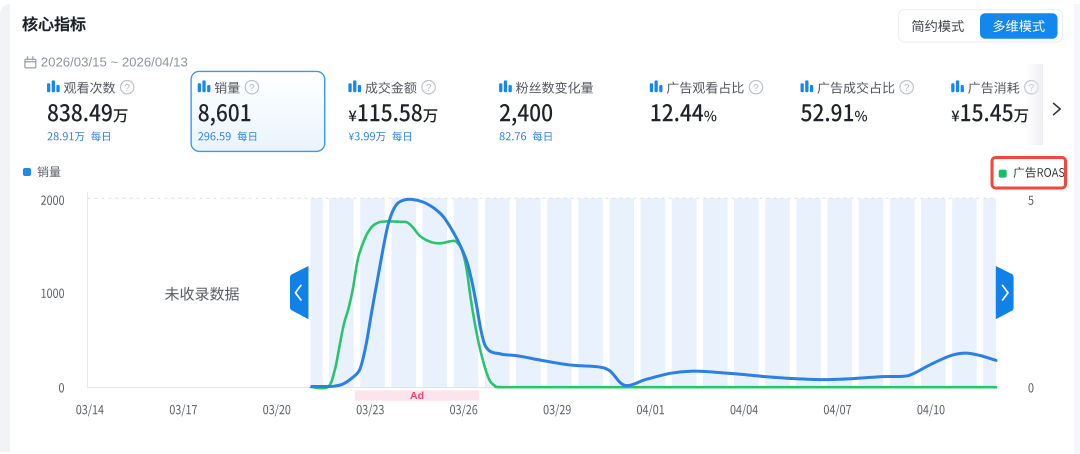 The width and height of the screenshot is (1080, 454). I want to click on svg-text: 2026/03/15 ~ 2026/04/13, so click(114, 61).